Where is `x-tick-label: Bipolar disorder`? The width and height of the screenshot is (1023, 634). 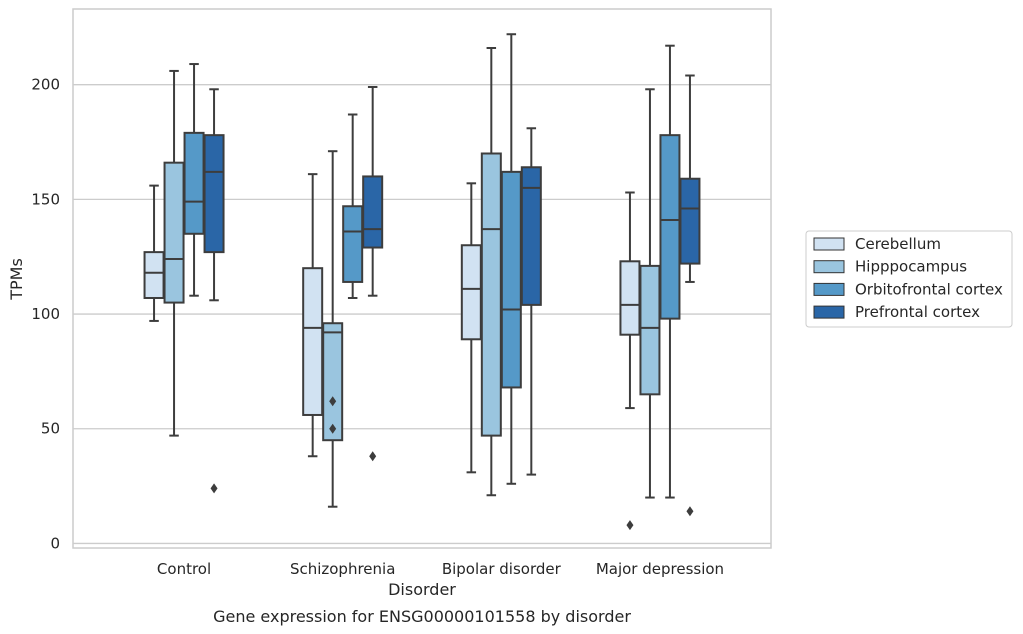
x-tick-label: Bipolar disorder is located at coordinates (502, 569).